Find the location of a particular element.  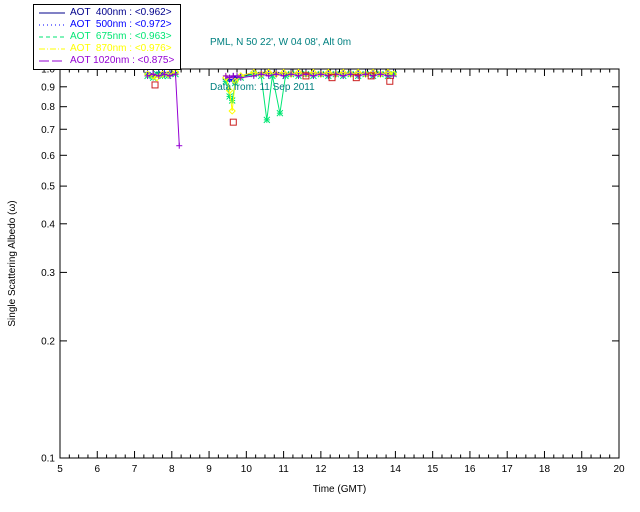

x-tick-label: 8 is located at coordinates (172, 469).